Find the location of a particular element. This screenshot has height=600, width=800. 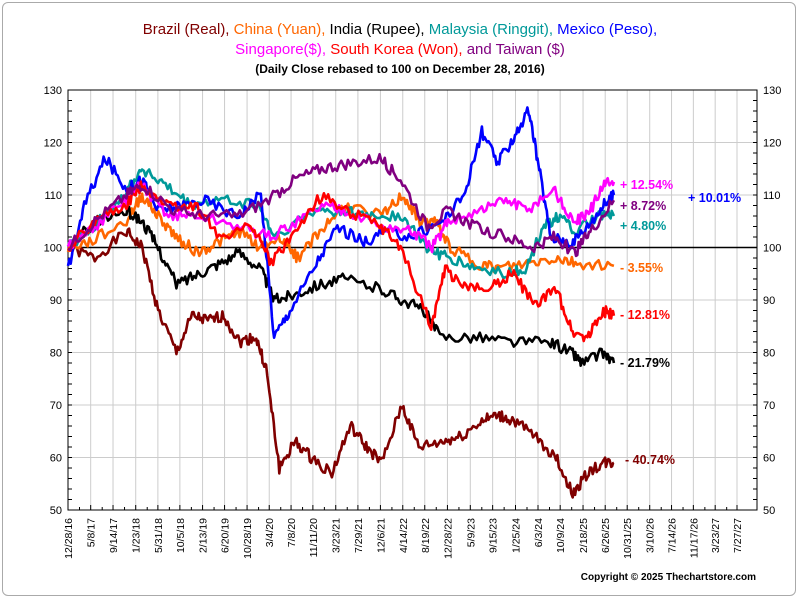

y-tick-label-right: 130 is located at coordinates (772, 91).